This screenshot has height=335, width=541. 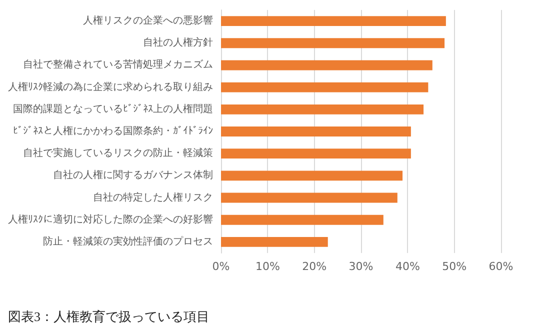 What do you see at coordinates (221, 266) in the screenshot?
I see `x-tick-label: 0%` at bounding box center [221, 266].